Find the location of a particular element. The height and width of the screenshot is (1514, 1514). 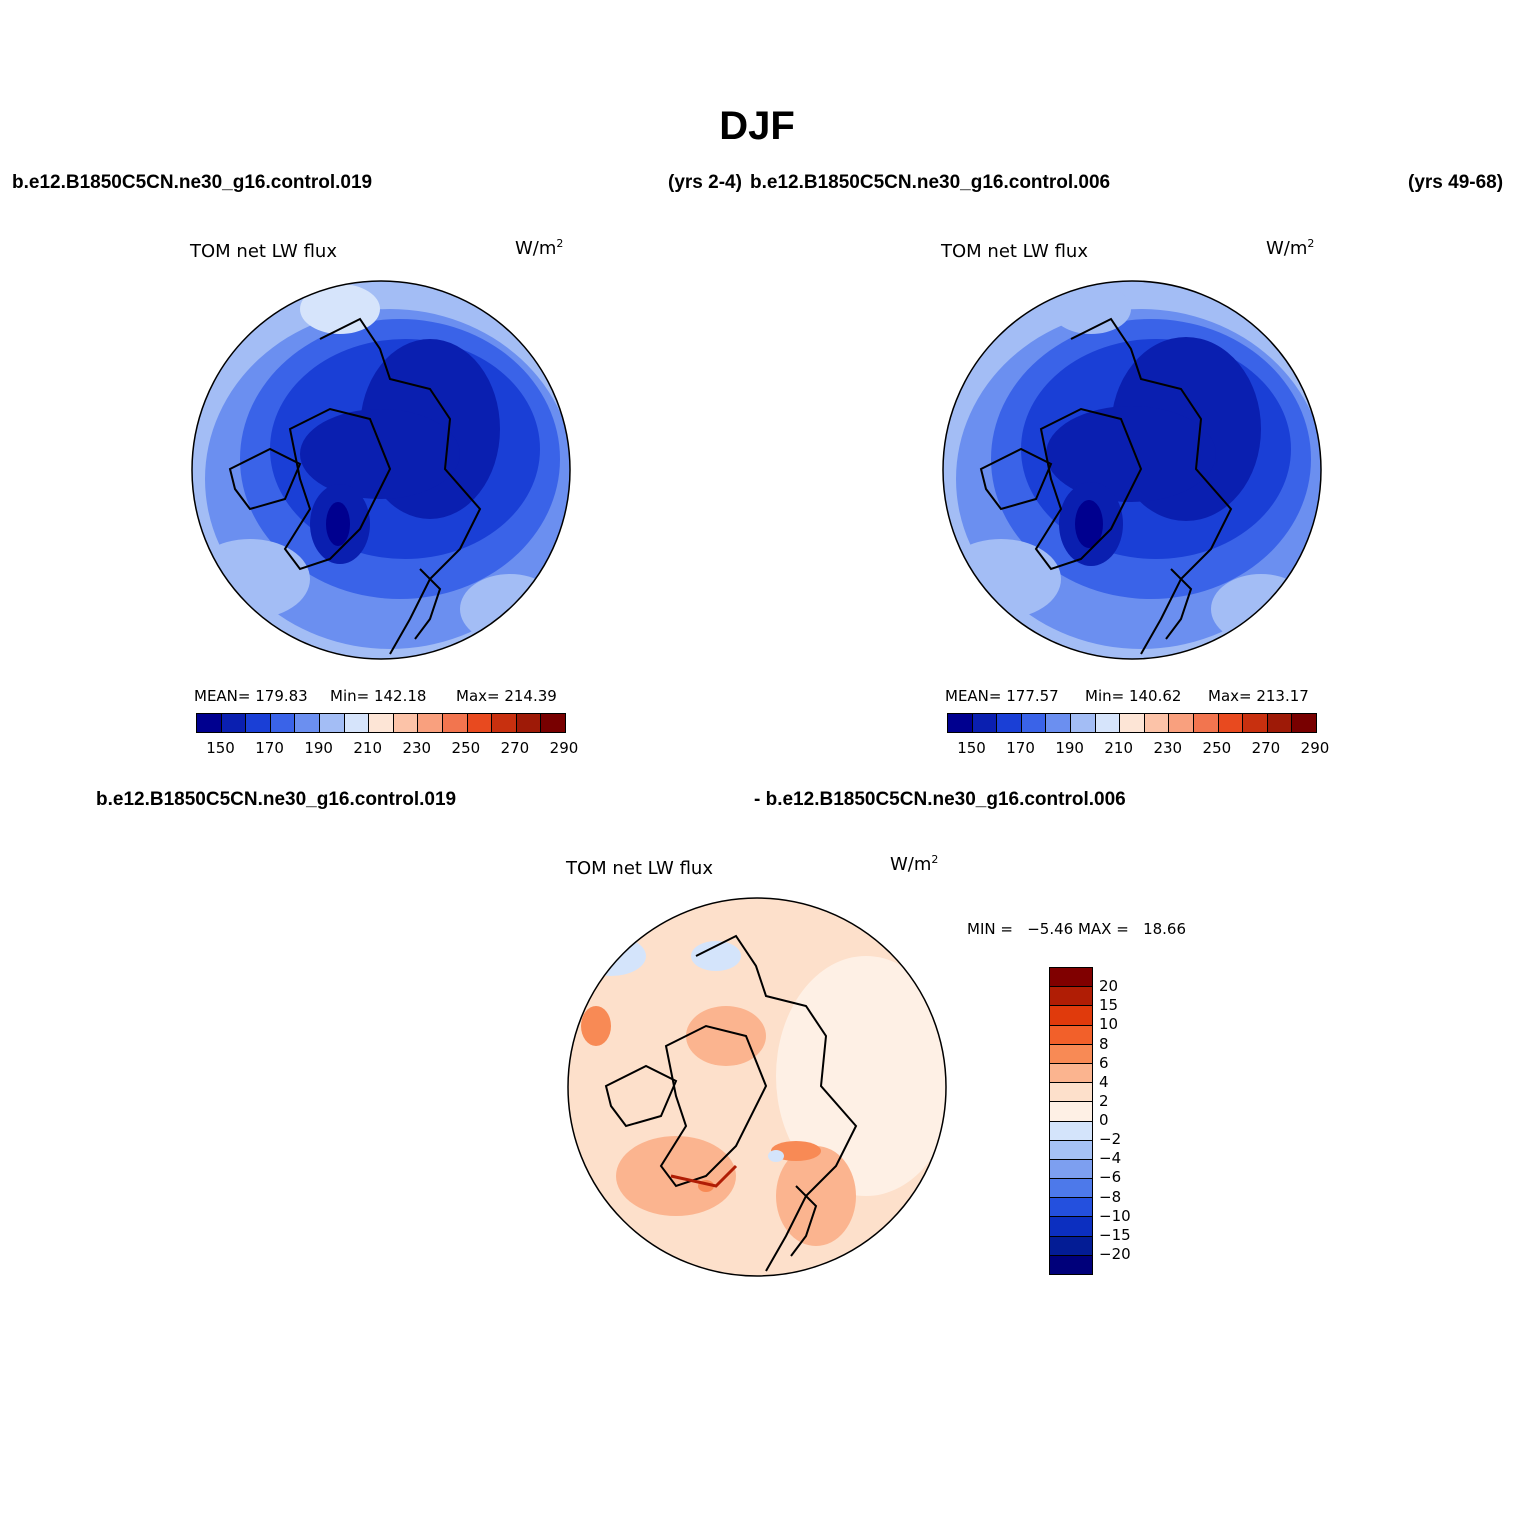

panel3-title: TOM net LW flux is located at coordinates (639, 868).